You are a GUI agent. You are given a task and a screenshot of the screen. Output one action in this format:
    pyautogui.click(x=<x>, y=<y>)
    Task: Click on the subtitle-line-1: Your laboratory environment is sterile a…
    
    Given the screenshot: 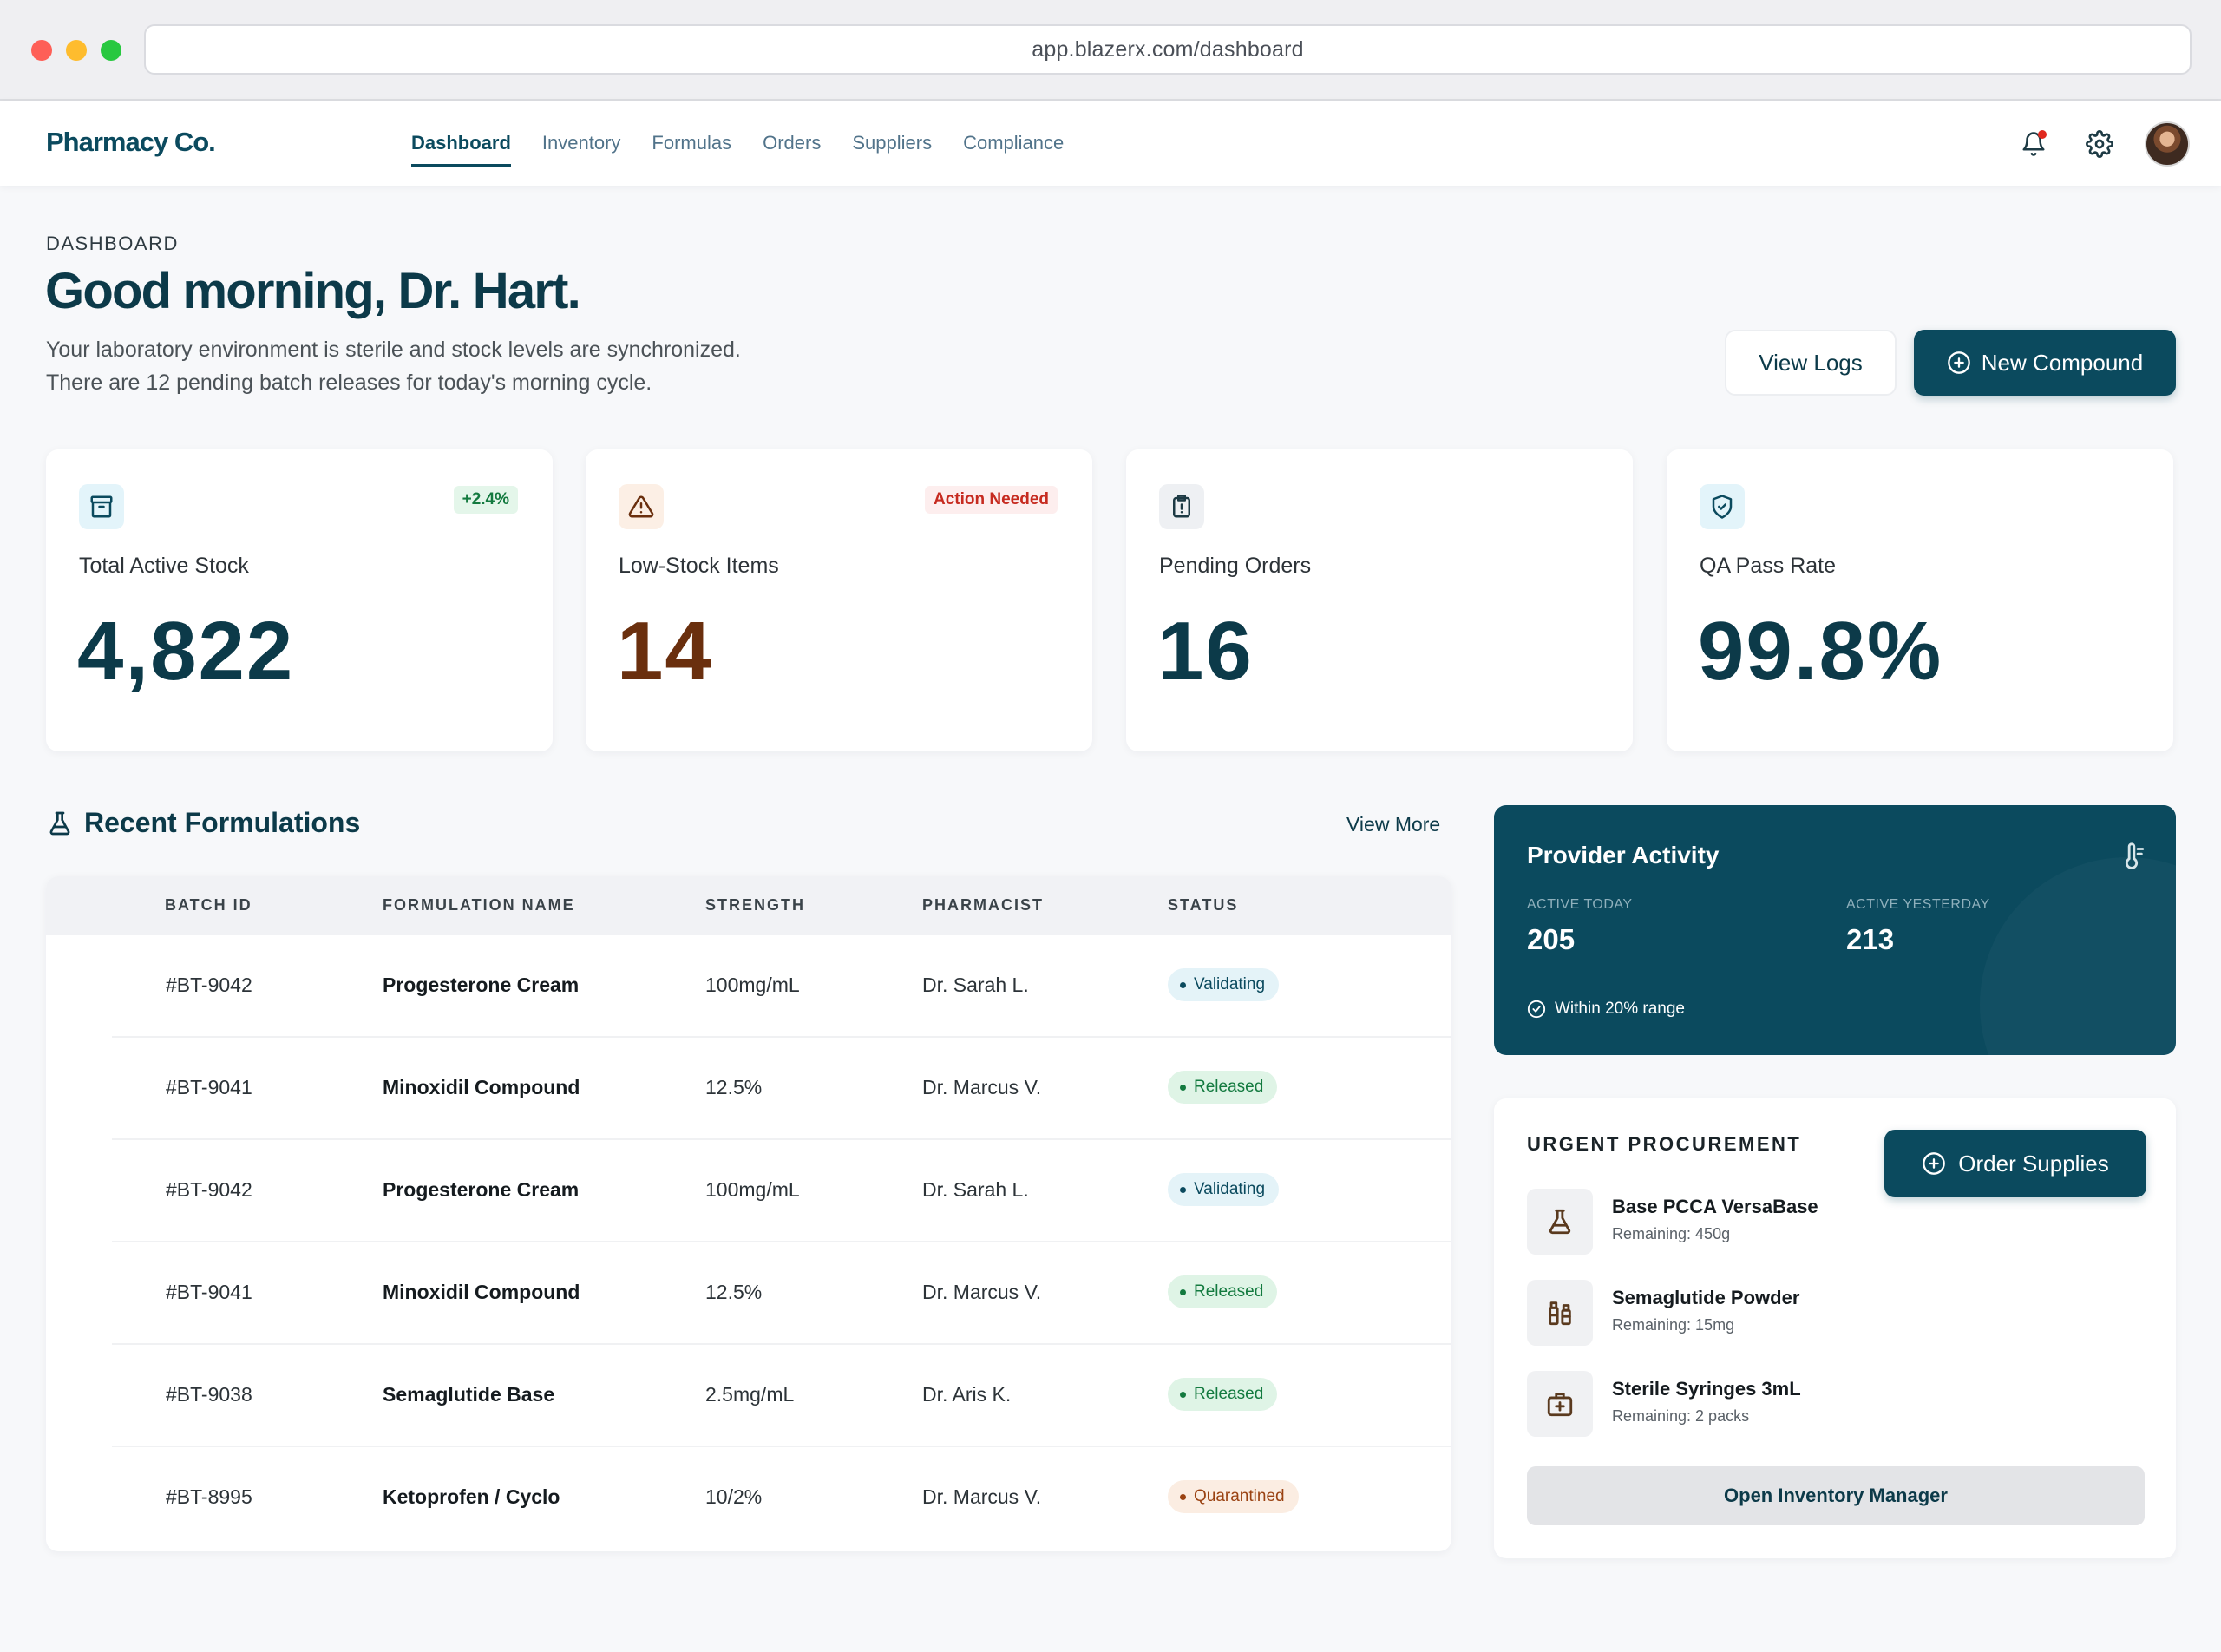 What is the action you would take?
    pyautogui.click(x=393, y=350)
    